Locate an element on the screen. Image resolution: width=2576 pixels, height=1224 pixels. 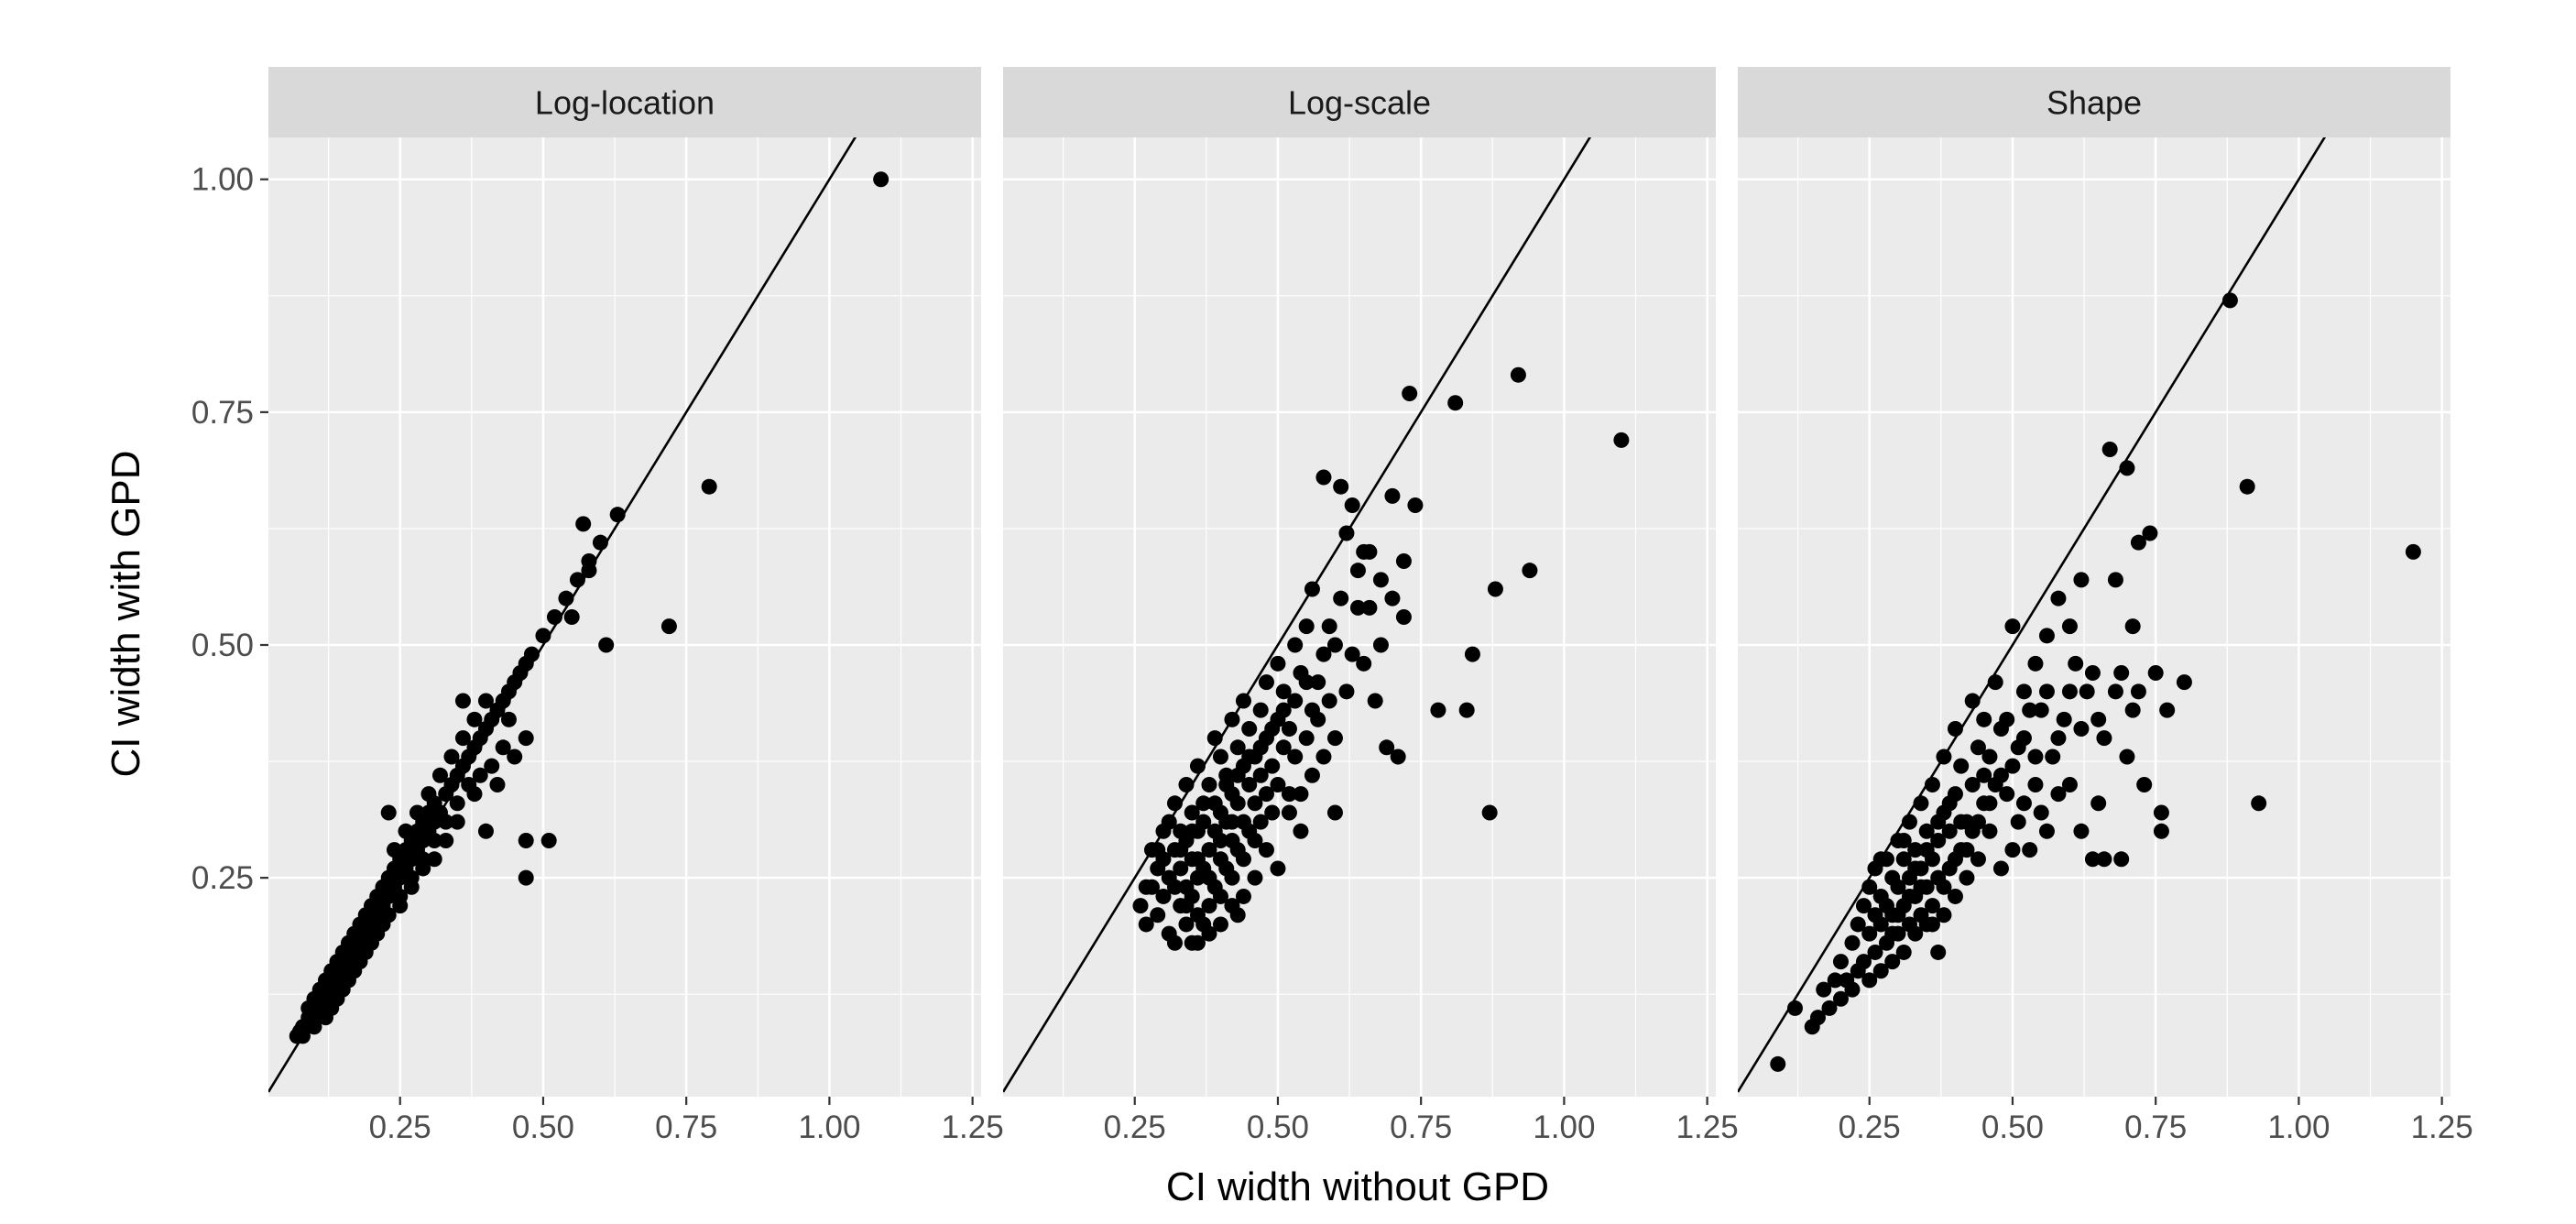
x-axis-title: CI width without GPD is located at coordinates (1358, 1186).